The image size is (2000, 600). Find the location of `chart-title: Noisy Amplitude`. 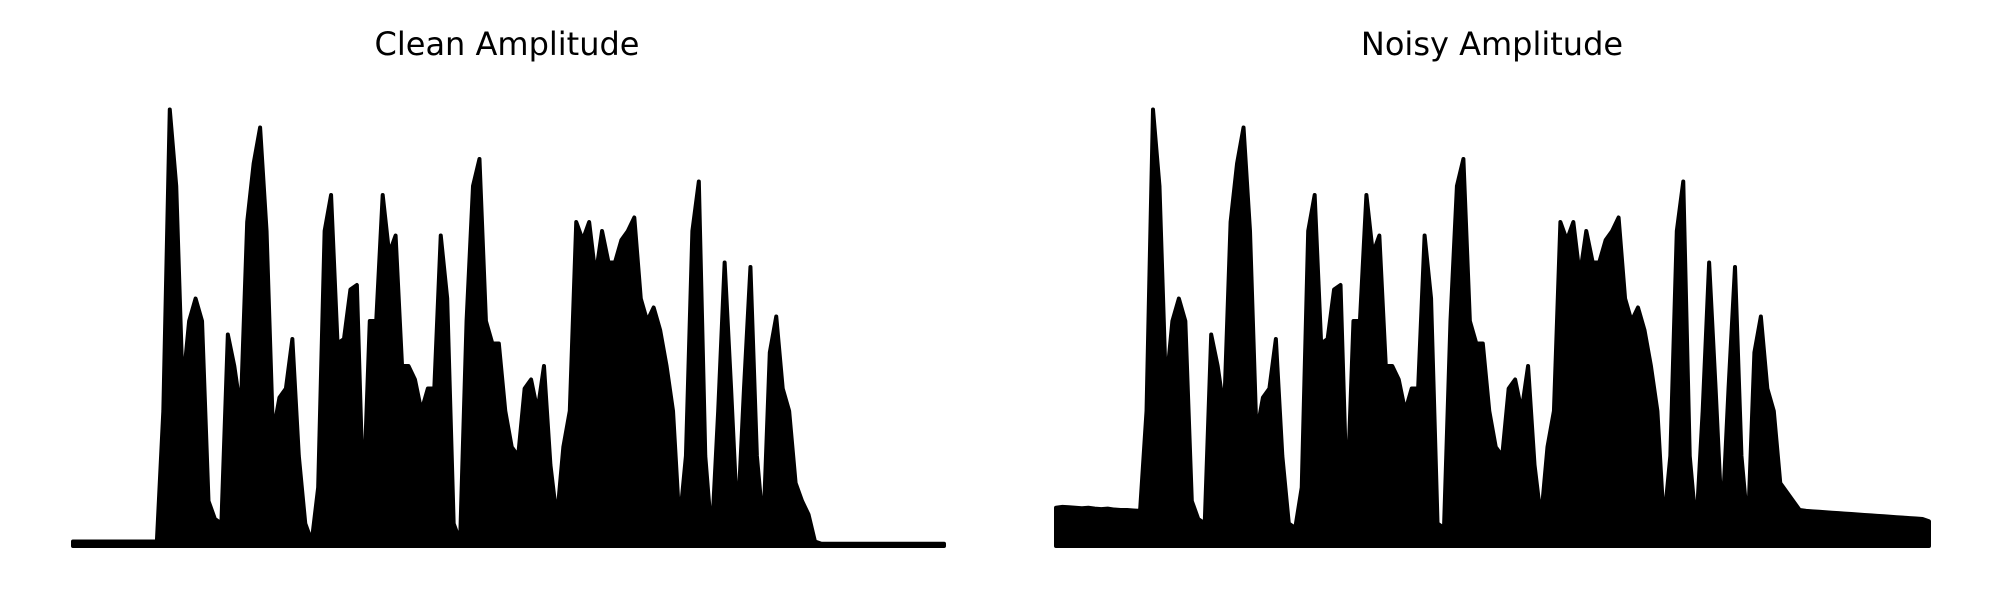

chart-title: Noisy Amplitude is located at coordinates (1492, 44).